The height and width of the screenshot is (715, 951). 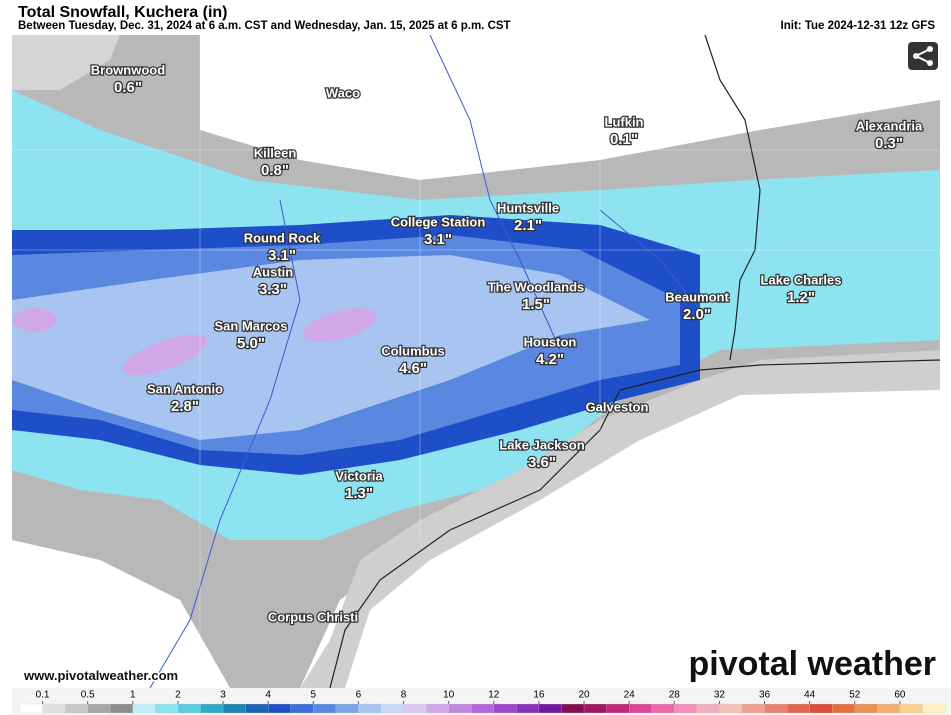 What do you see at coordinates (413, 368) in the screenshot?
I see `snowfall-value: 4.6"` at bounding box center [413, 368].